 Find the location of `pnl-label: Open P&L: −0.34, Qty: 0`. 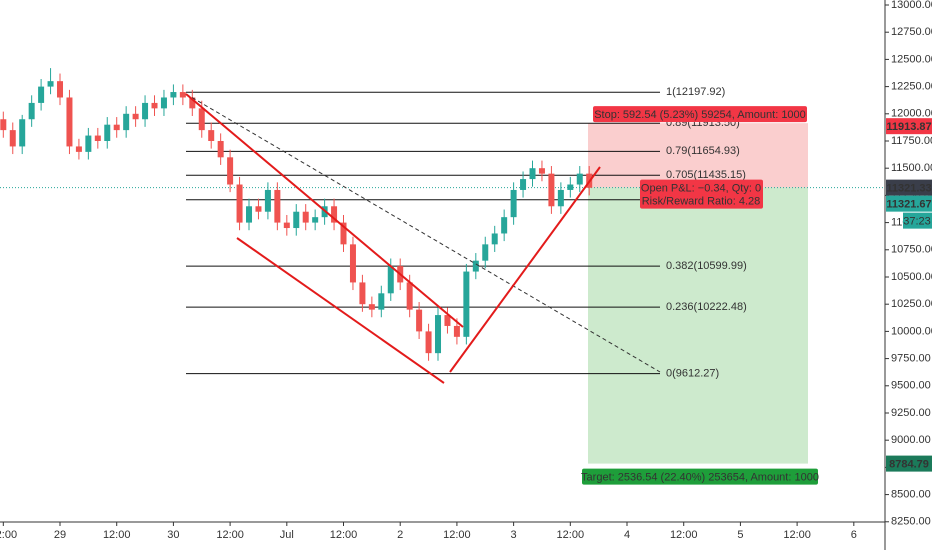

pnl-label: Open P&L: −0.34, Qty: 0 is located at coordinates (701, 189).